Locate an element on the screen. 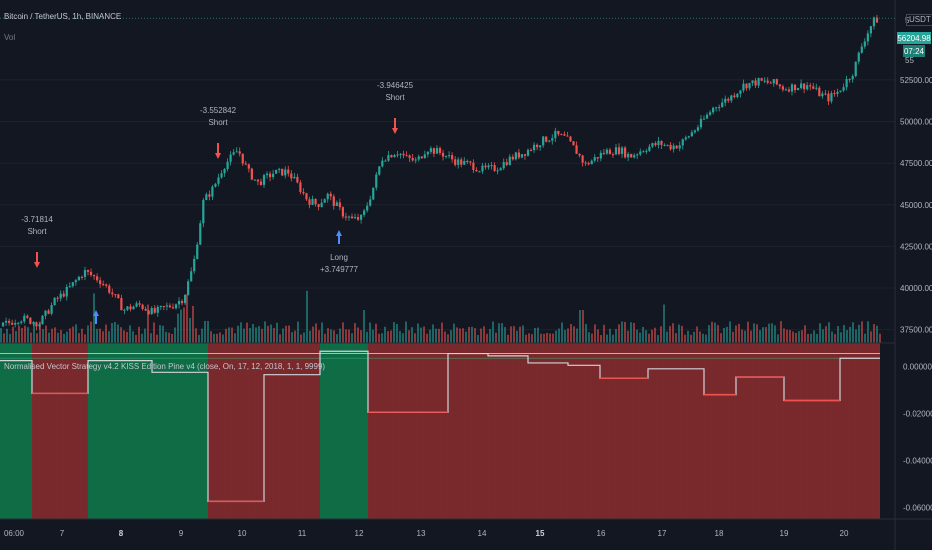  time-tick-label: 13 is located at coordinates (421, 533).